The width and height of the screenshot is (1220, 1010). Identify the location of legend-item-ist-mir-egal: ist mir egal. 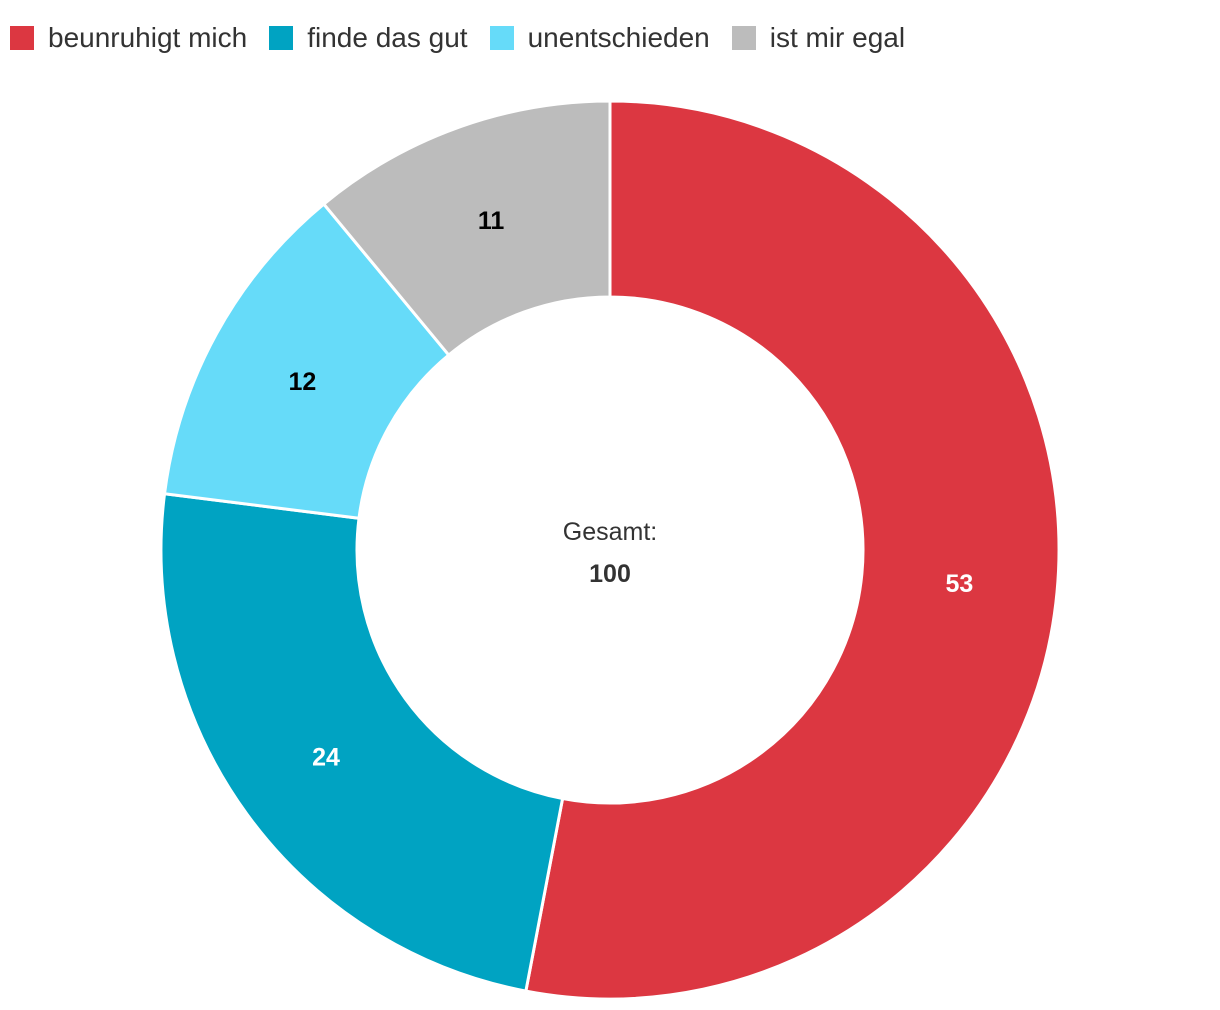
(818, 38).